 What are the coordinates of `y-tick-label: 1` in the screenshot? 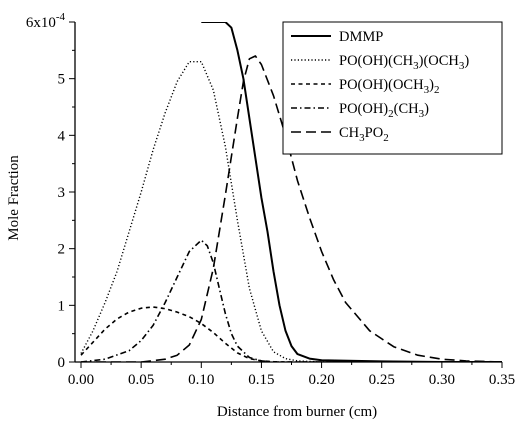 It's located at (62, 306).